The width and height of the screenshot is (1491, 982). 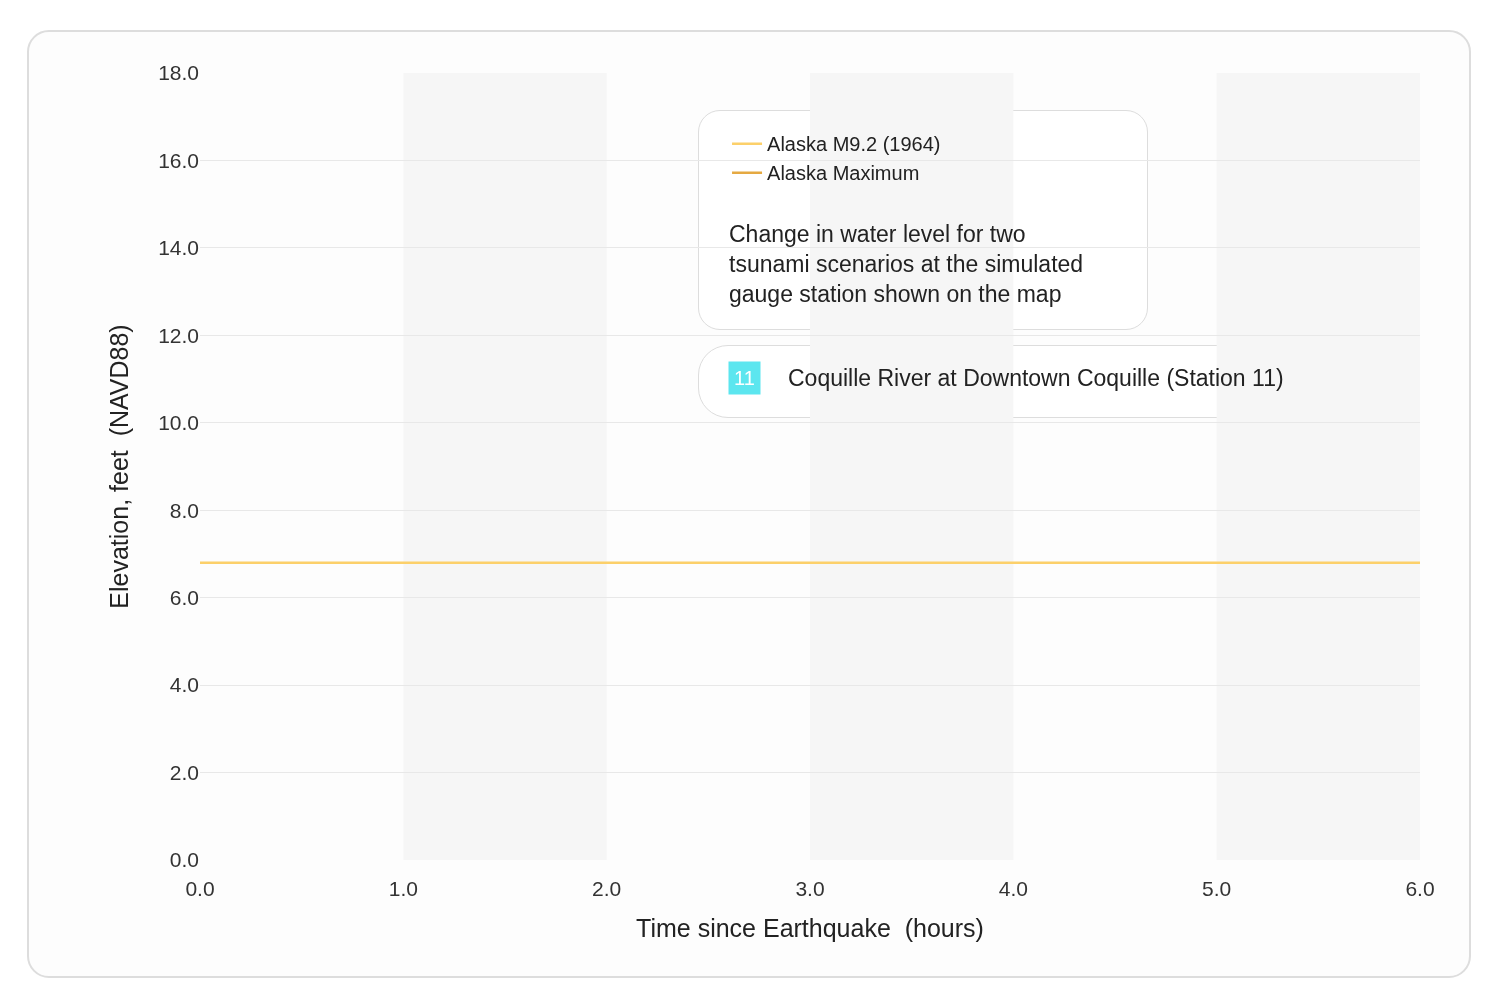 What do you see at coordinates (200, 888) in the screenshot?
I see `x-tick-label: 0.0` at bounding box center [200, 888].